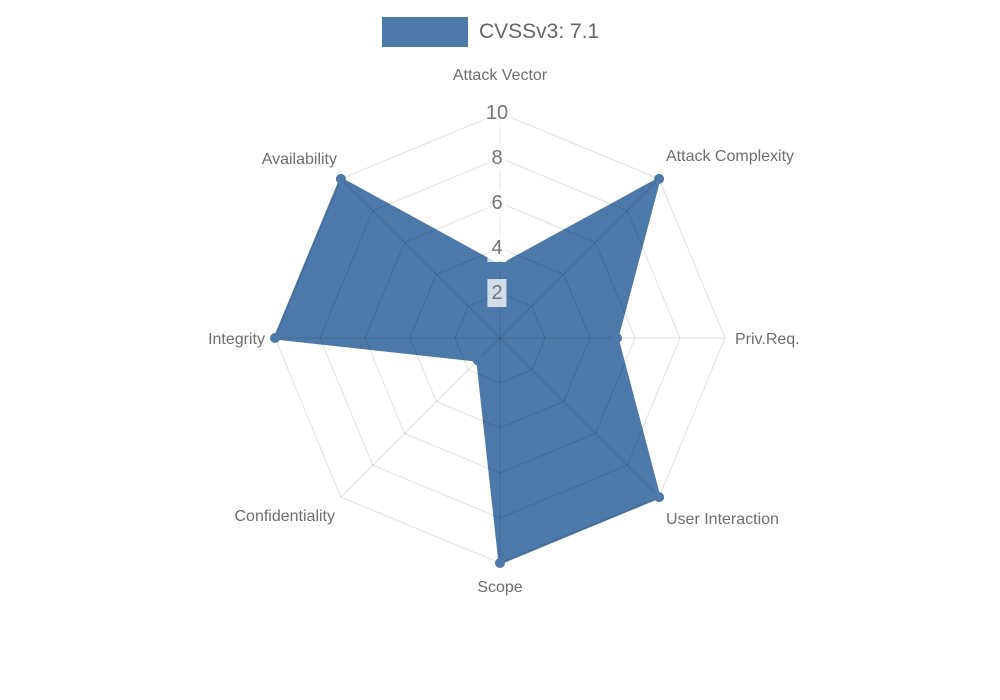 This screenshot has width=1000, height=700. I want to click on radial-tick-2: 2, so click(497, 293).